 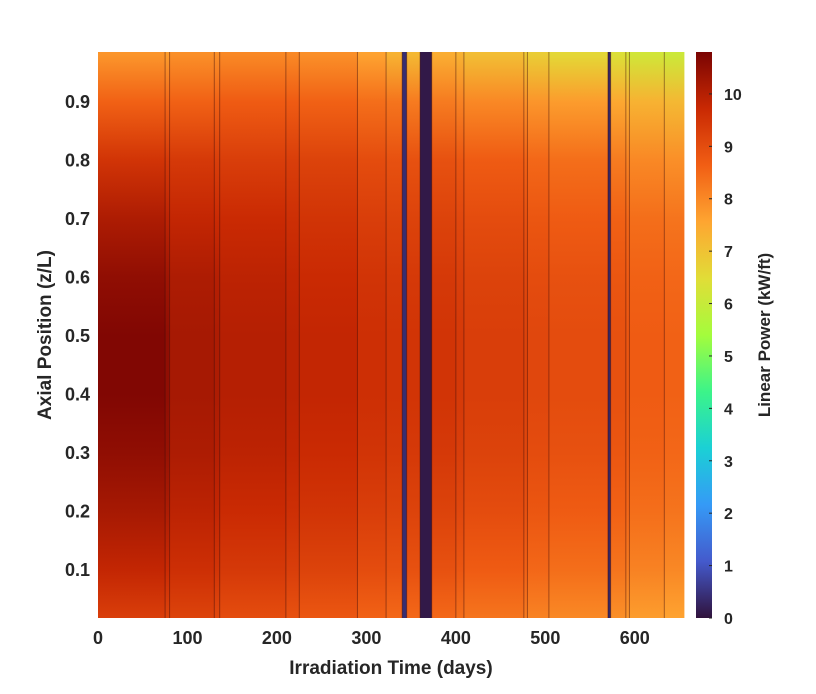 What do you see at coordinates (635, 638) in the screenshot?
I see `x-tick-label: 600` at bounding box center [635, 638].